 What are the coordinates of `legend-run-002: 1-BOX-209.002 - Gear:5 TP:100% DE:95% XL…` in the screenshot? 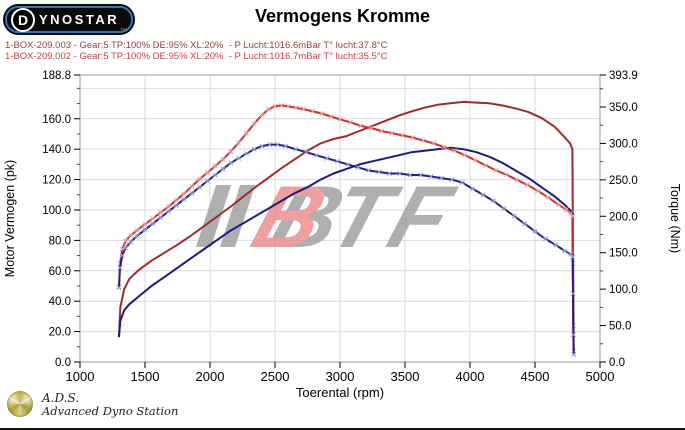 It's located at (196, 56).